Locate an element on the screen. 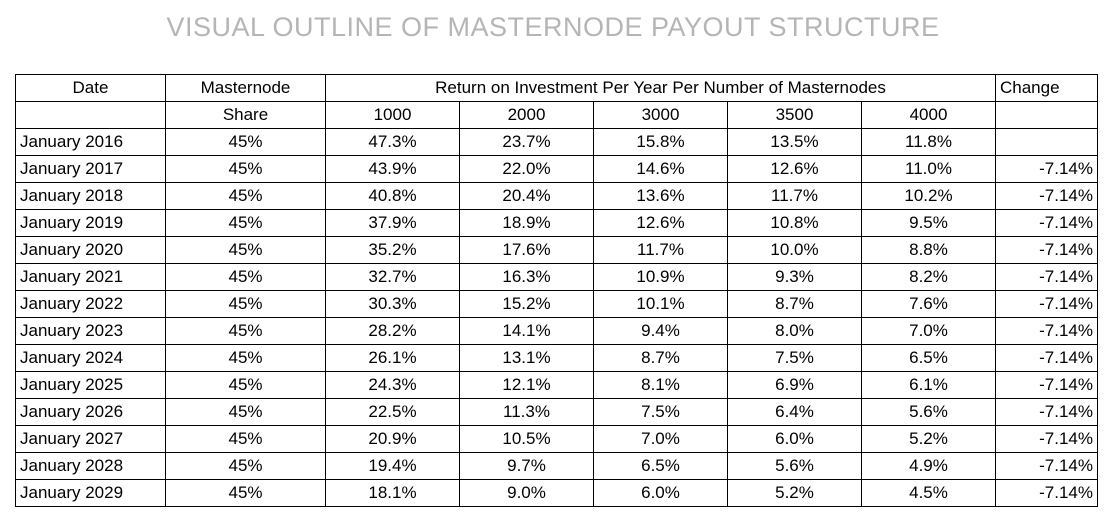  roi-cell: 22.0% is located at coordinates (526, 169).